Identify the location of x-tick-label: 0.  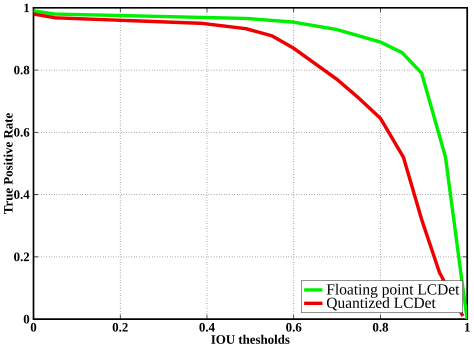
(33, 327).